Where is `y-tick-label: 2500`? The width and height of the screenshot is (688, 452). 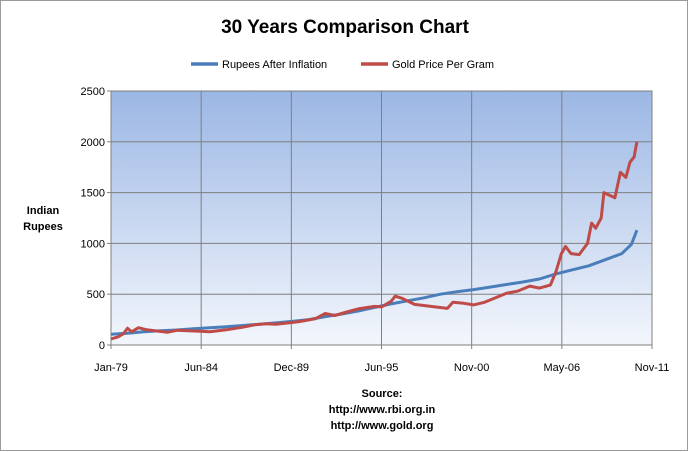
y-tick-label: 2500 is located at coordinates (93, 92).